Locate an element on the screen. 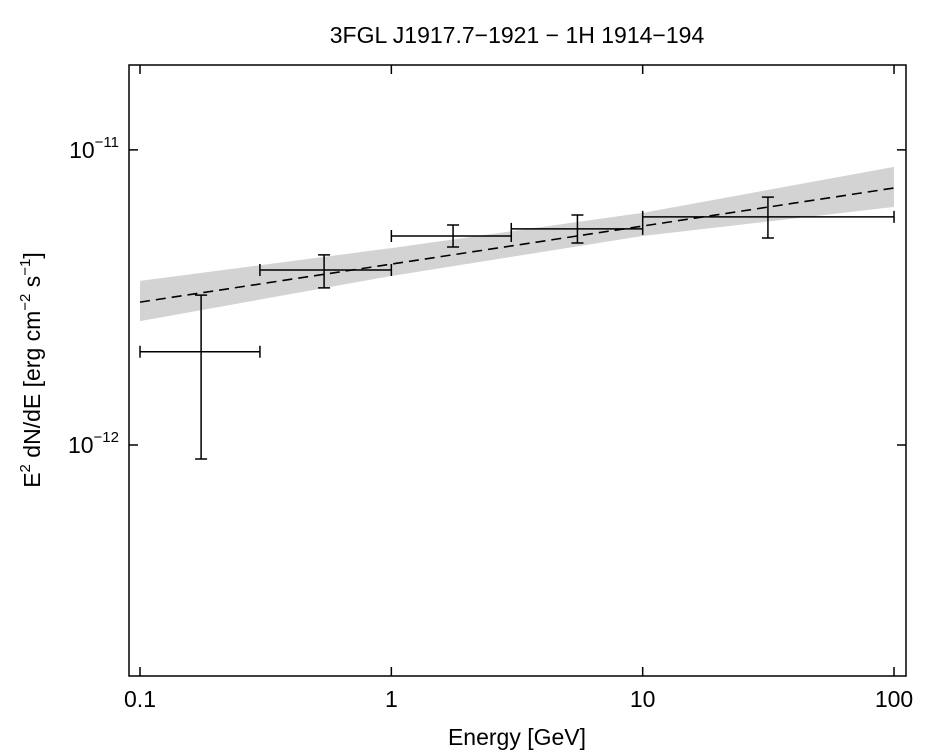 The width and height of the screenshot is (928, 756). y-tick-label: 10−11 is located at coordinates (94, 148).